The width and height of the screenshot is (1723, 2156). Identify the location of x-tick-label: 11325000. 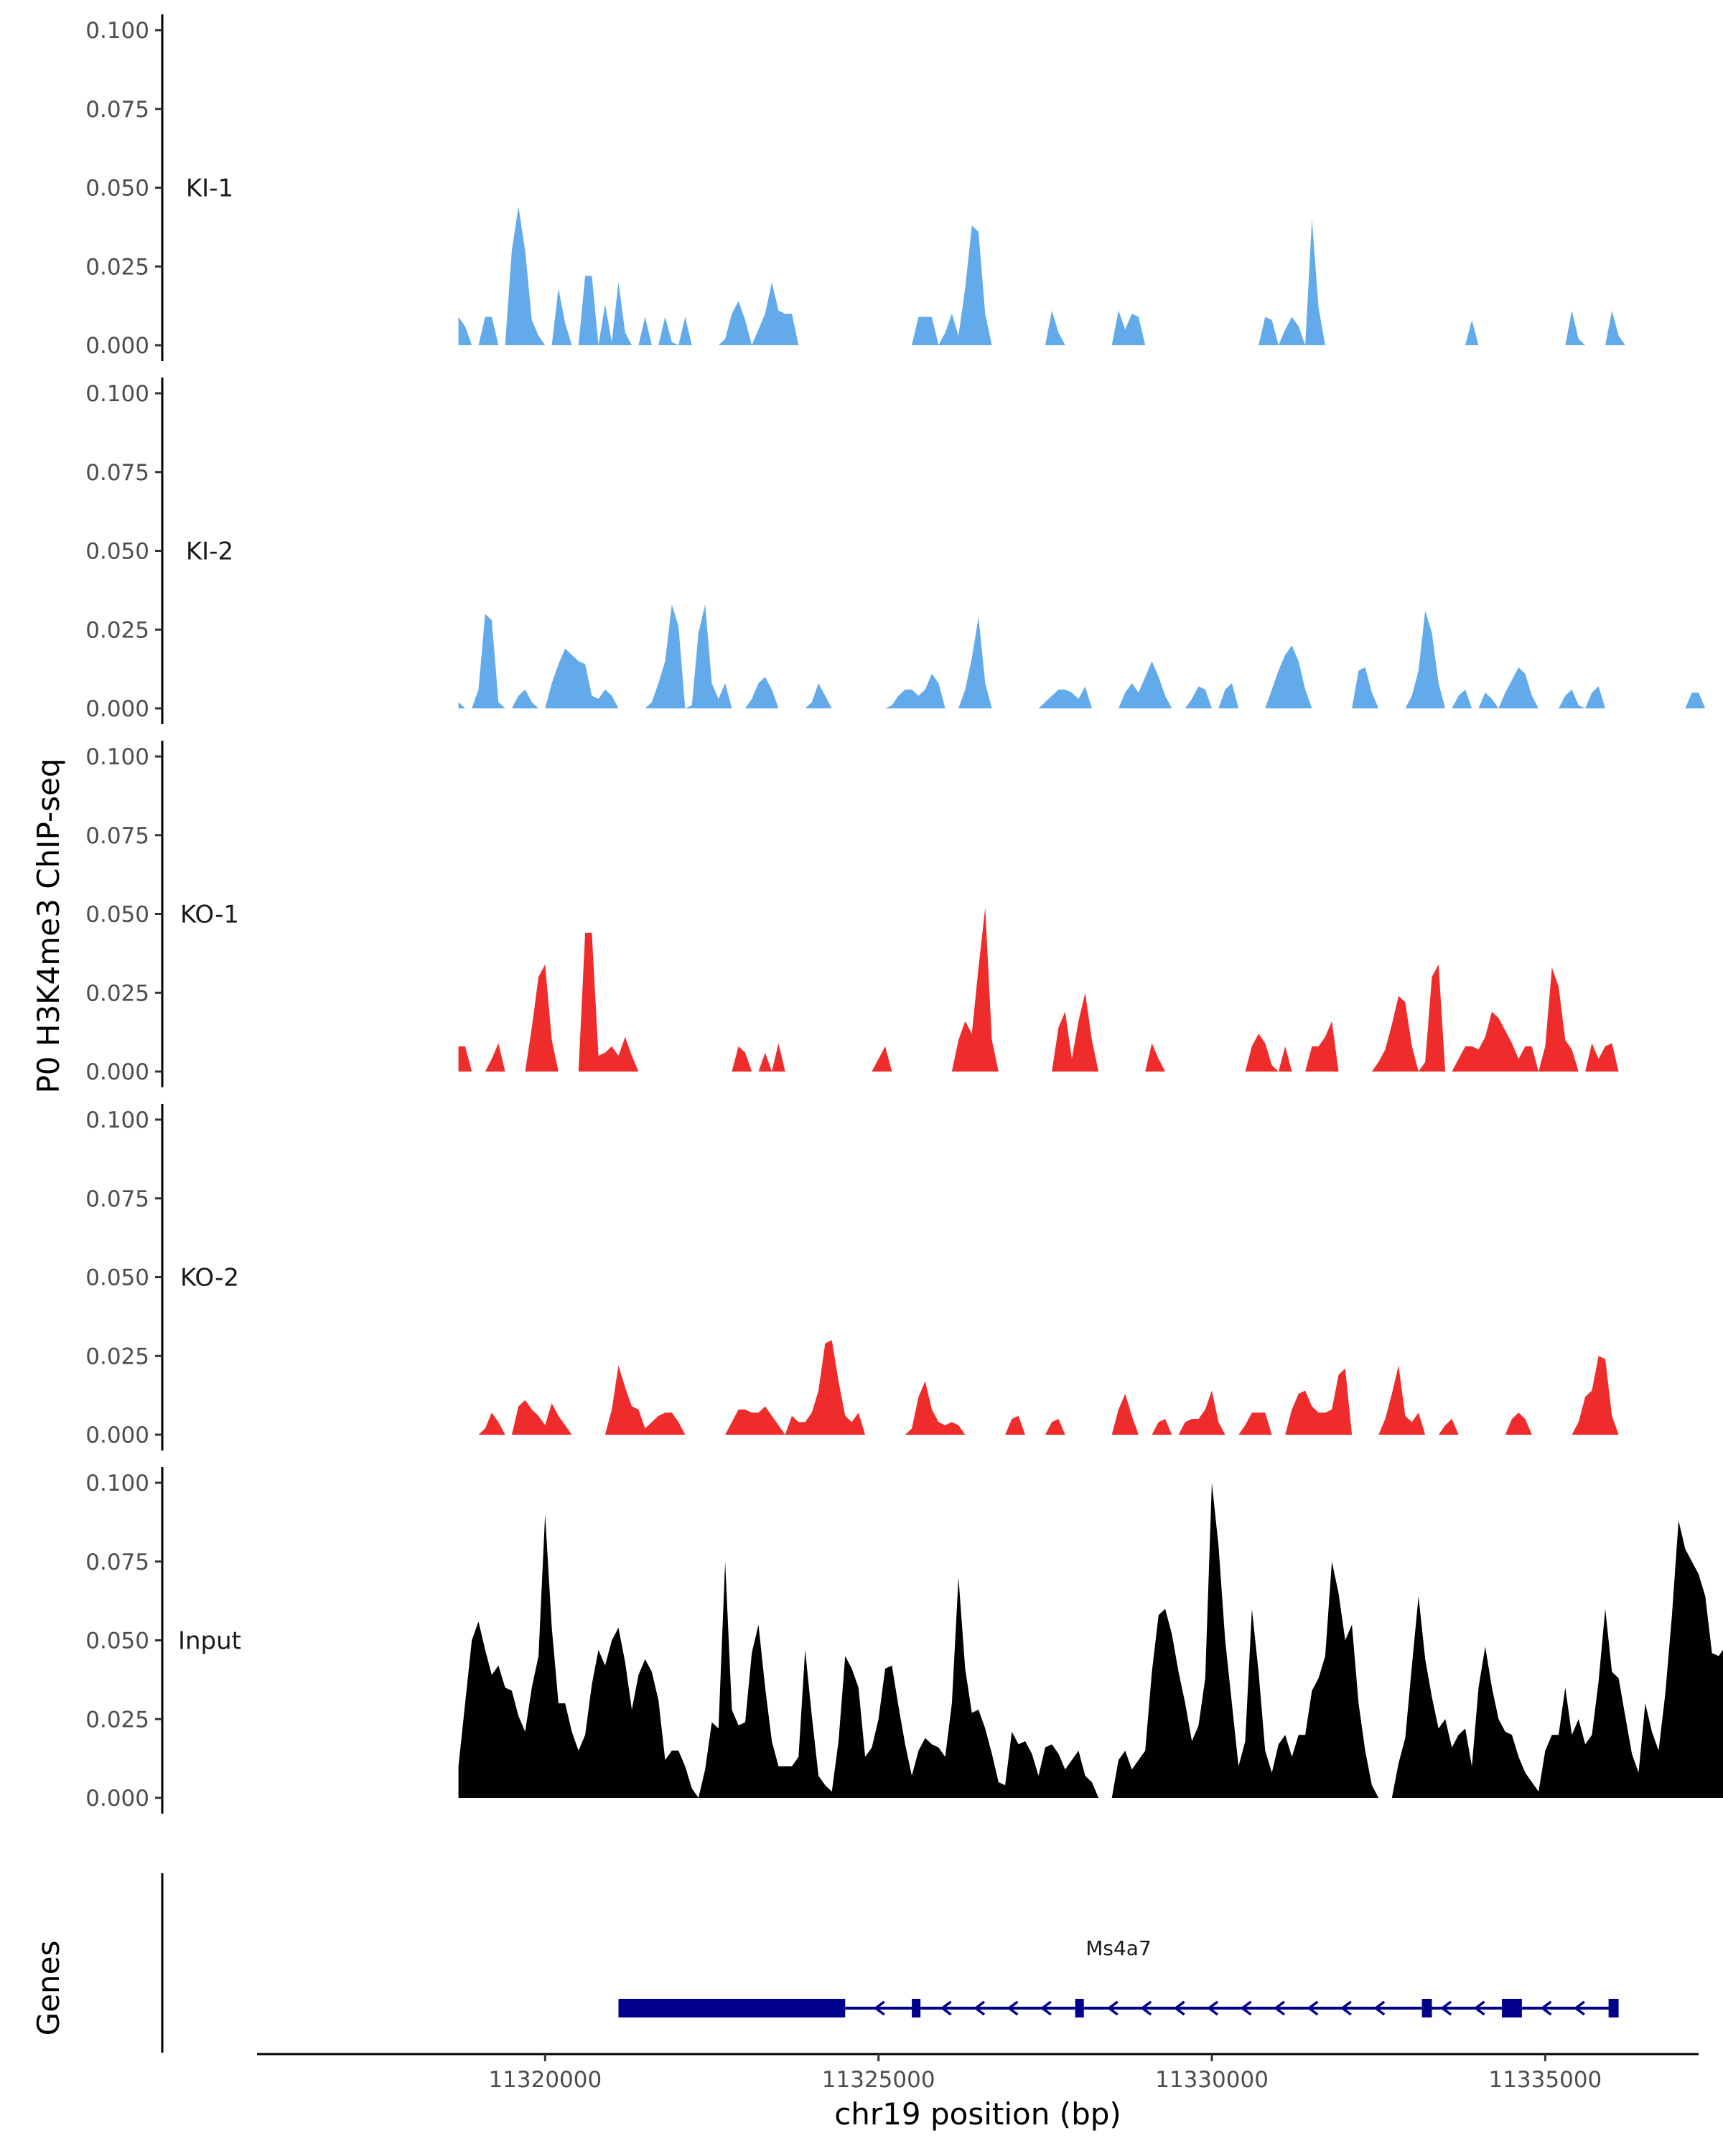
(878, 2080).